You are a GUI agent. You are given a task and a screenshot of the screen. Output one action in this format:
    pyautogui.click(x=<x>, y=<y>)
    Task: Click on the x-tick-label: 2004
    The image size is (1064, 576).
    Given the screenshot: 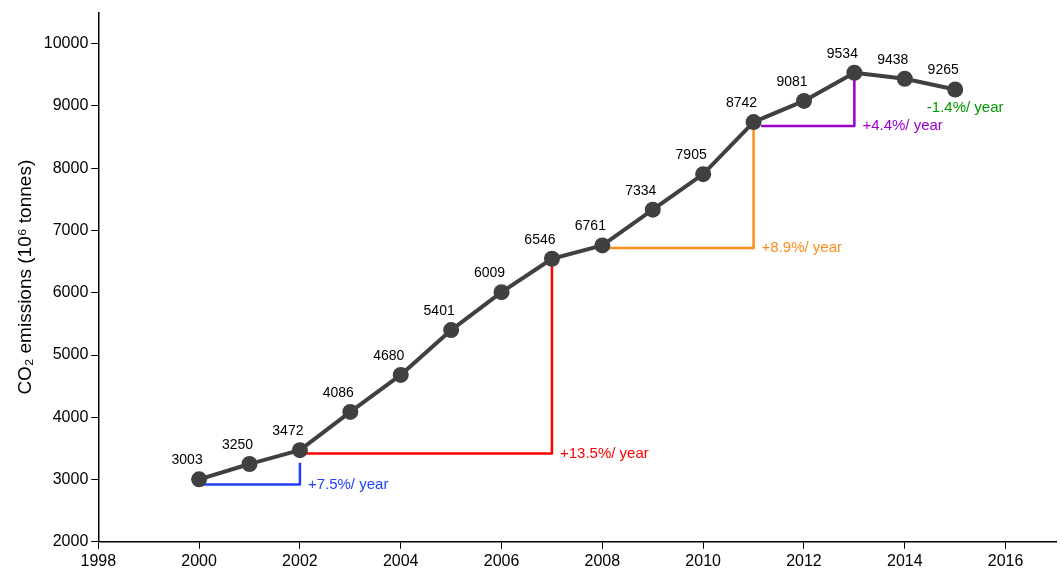 What is the action you would take?
    pyautogui.click(x=400, y=560)
    